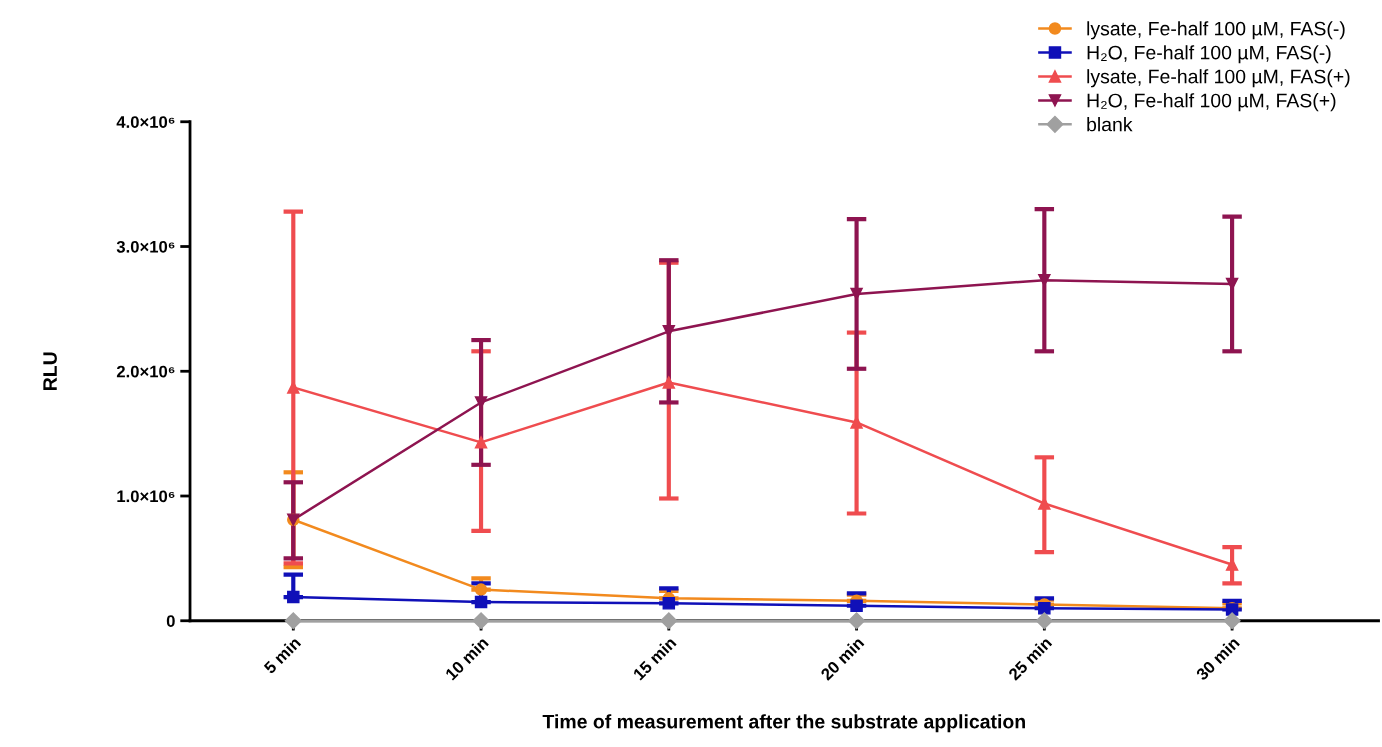 This screenshot has height=747, width=1382. What do you see at coordinates (783, 723) in the screenshot?
I see `x-axis-title: Time of measurement after the substrate application` at bounding box center [783, 723].